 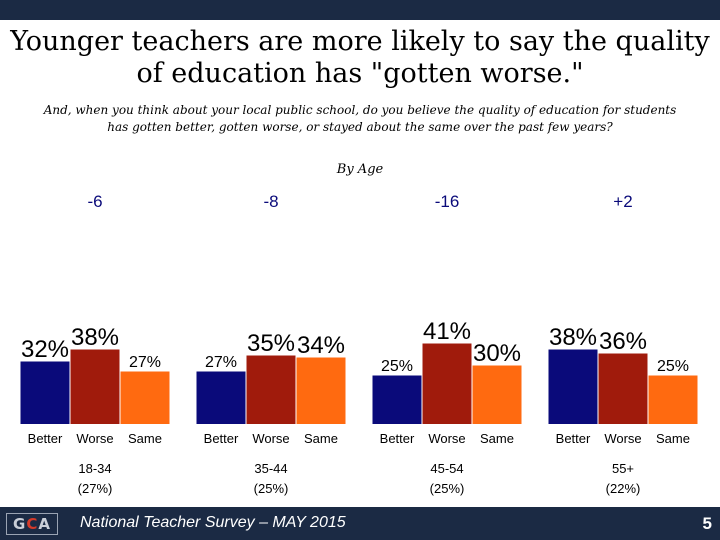 I want to click on page-number: 5, so click(x=707, y=523).